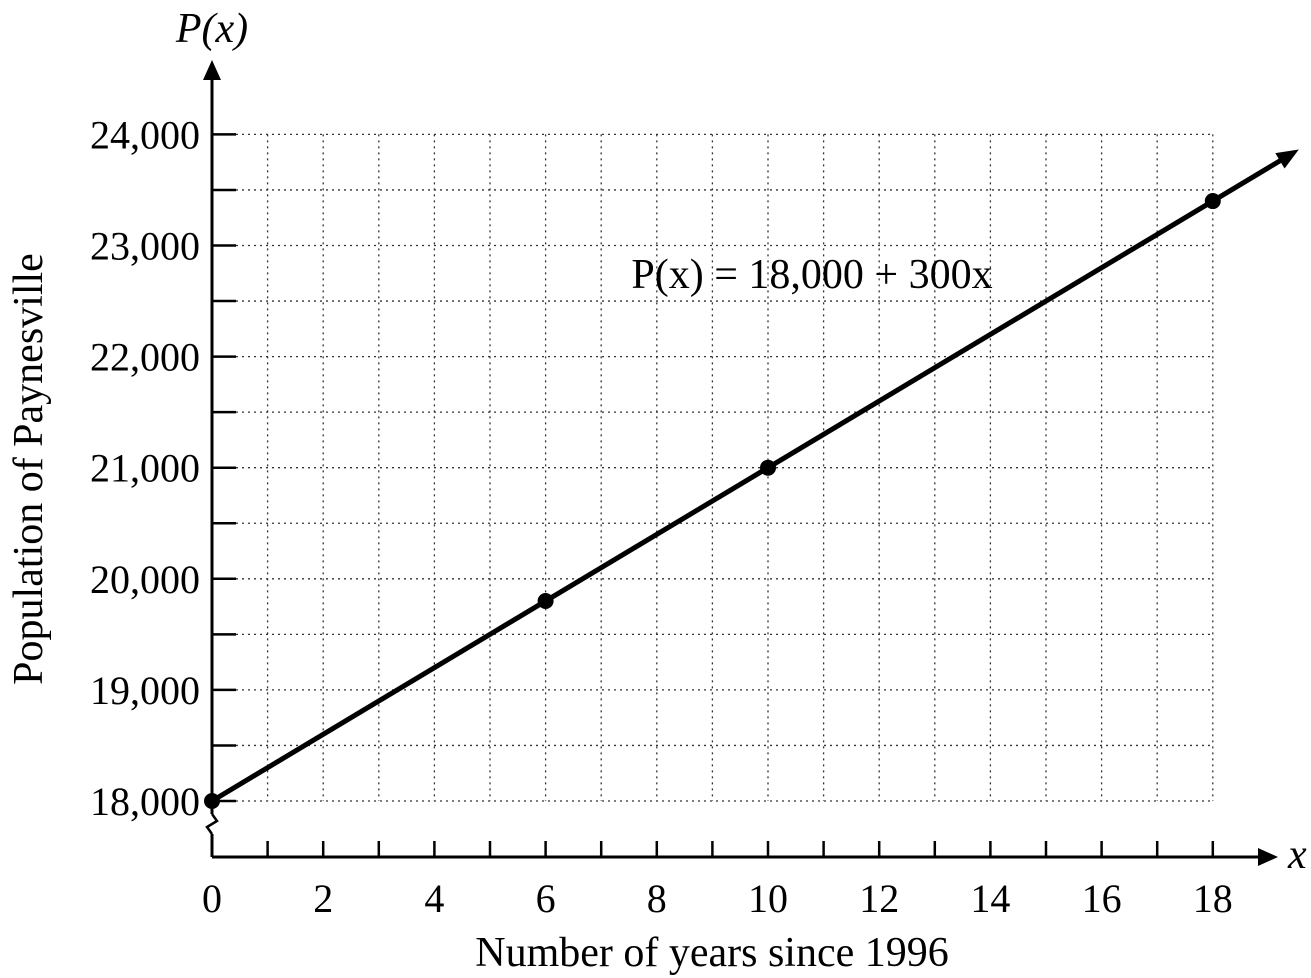 The height and width of the screenshot is (978, 1311). Describe the element at coordinates (145, 246) in the screenshot. I see `y-tick-label: 23,000` at that location.